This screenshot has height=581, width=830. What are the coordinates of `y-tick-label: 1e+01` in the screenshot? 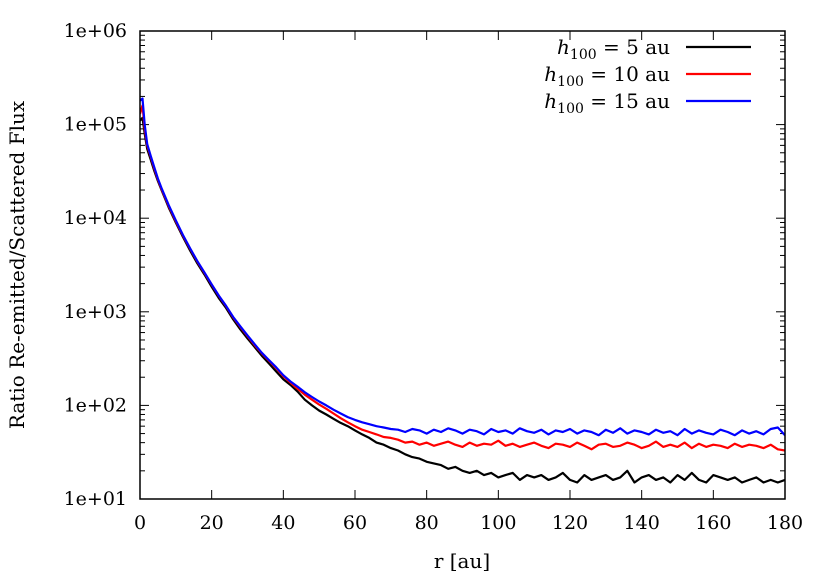 It's located at (95, 499).